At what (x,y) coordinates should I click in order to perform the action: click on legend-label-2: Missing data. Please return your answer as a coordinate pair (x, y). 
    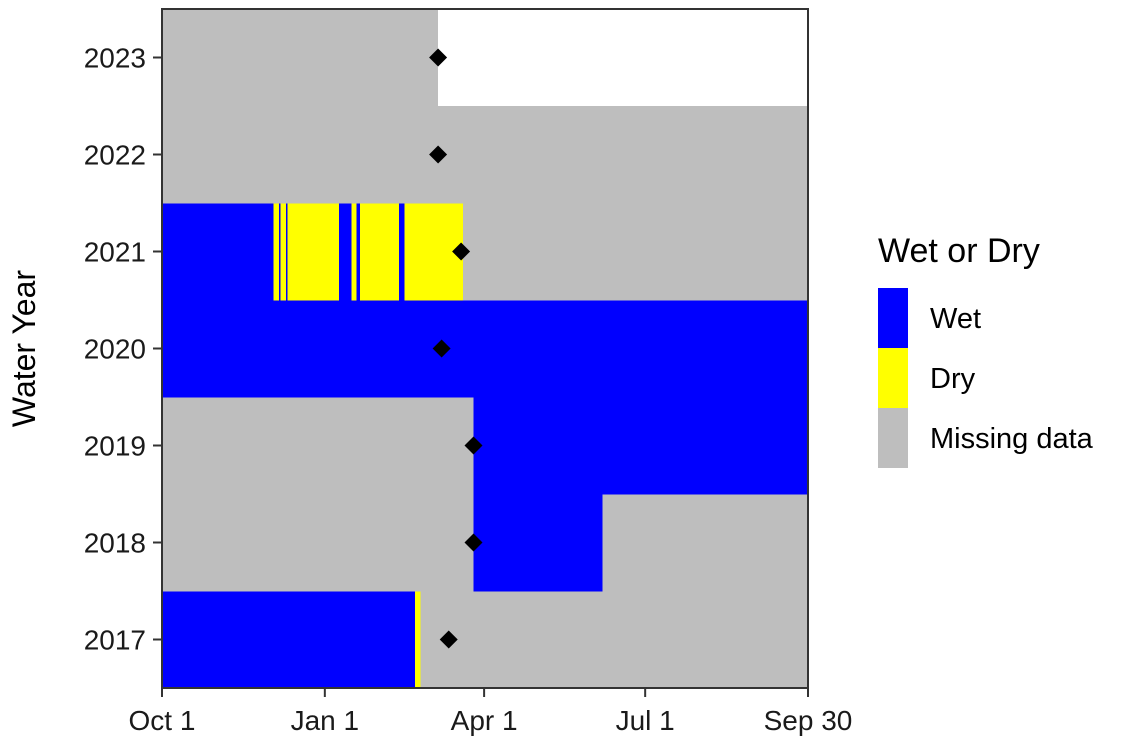
    Looking at the image, I should click on (1012, 439).